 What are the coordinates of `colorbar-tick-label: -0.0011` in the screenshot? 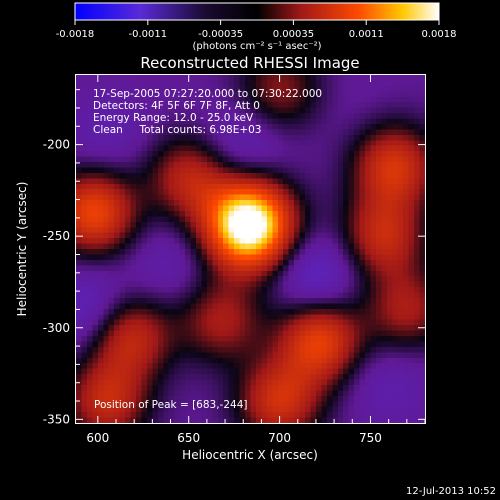 It's located at (147, 34).